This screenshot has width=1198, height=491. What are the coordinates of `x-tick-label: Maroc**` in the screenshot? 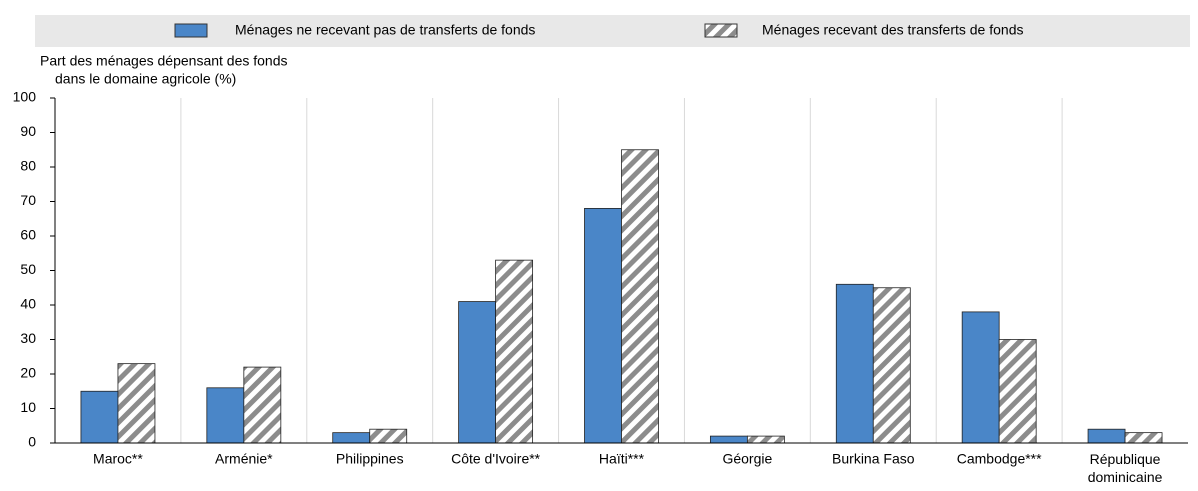 It's located at (118, 459).